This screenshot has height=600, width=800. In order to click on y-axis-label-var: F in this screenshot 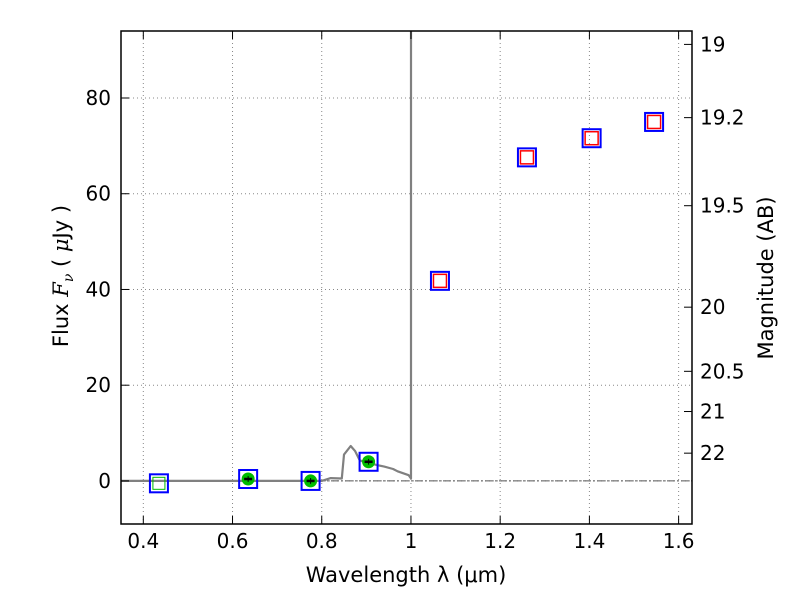, I will do `click(61, 289)`.